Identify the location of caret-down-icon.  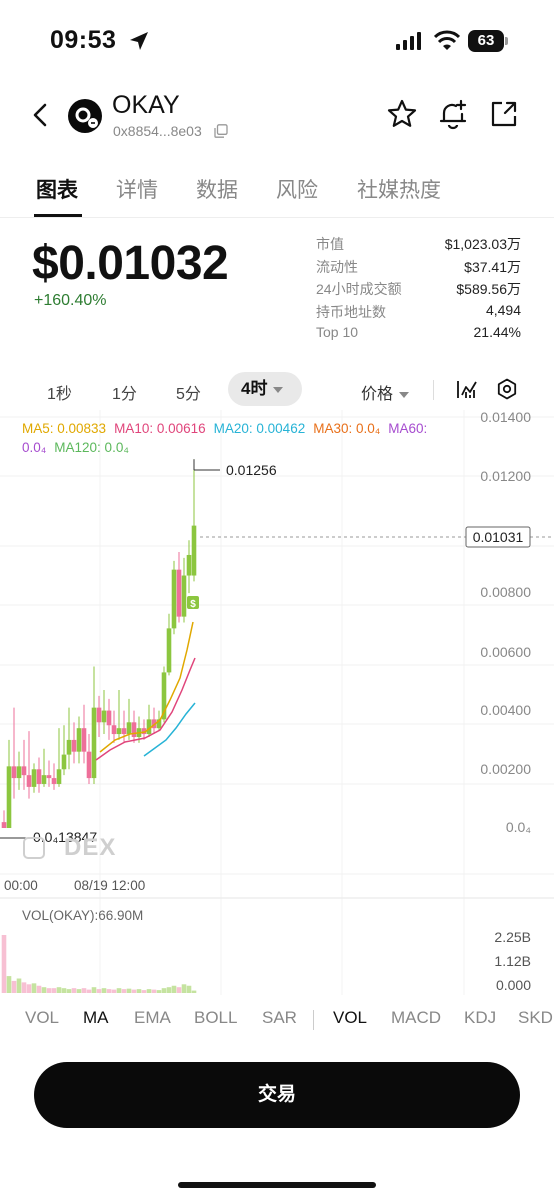
(278, 389).